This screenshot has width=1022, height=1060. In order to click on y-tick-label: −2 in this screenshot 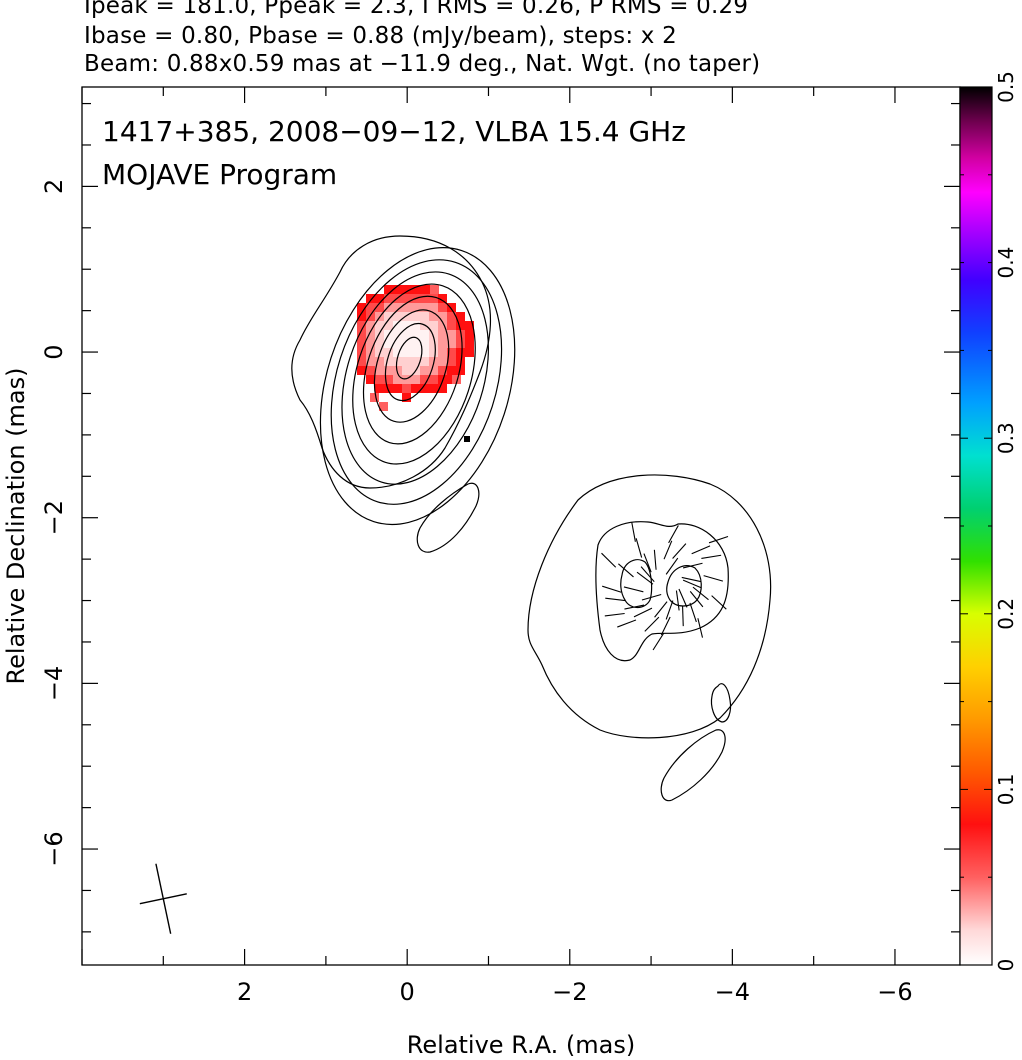, I will do `click(54, 517)`.